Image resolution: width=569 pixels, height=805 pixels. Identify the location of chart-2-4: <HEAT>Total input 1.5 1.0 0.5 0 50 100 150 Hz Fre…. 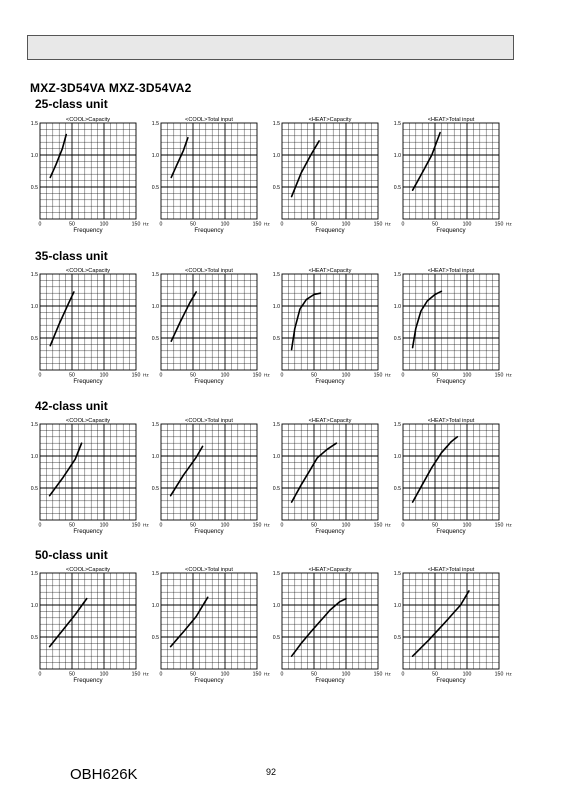
(457, 330).